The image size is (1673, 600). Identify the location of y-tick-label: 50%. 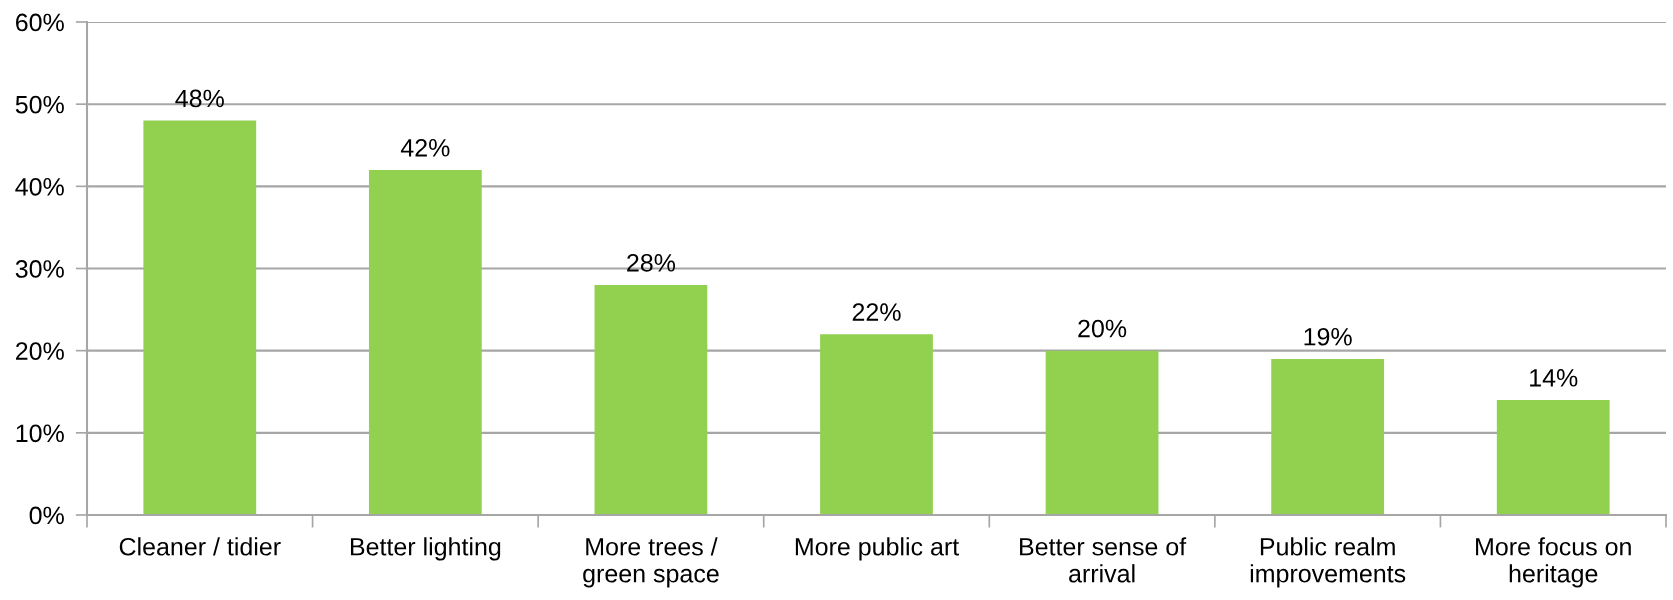
(39, 104).